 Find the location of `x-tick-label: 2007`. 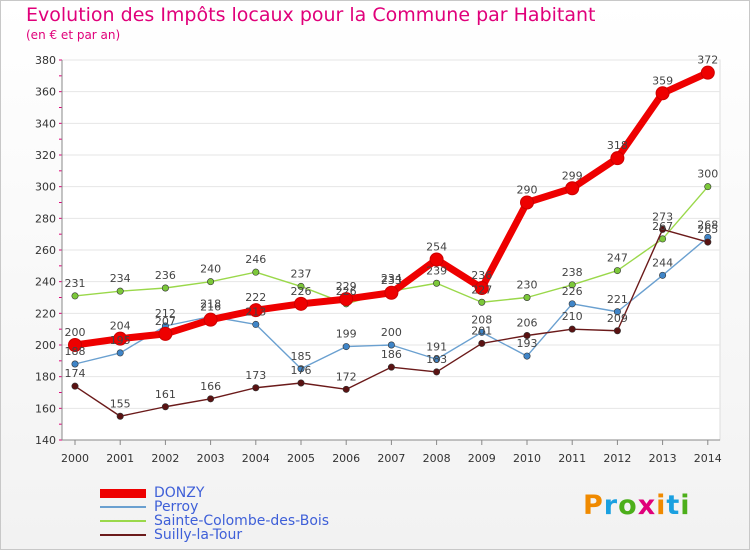

x-tick-label: 2007 is located at coordinates (391, 458).